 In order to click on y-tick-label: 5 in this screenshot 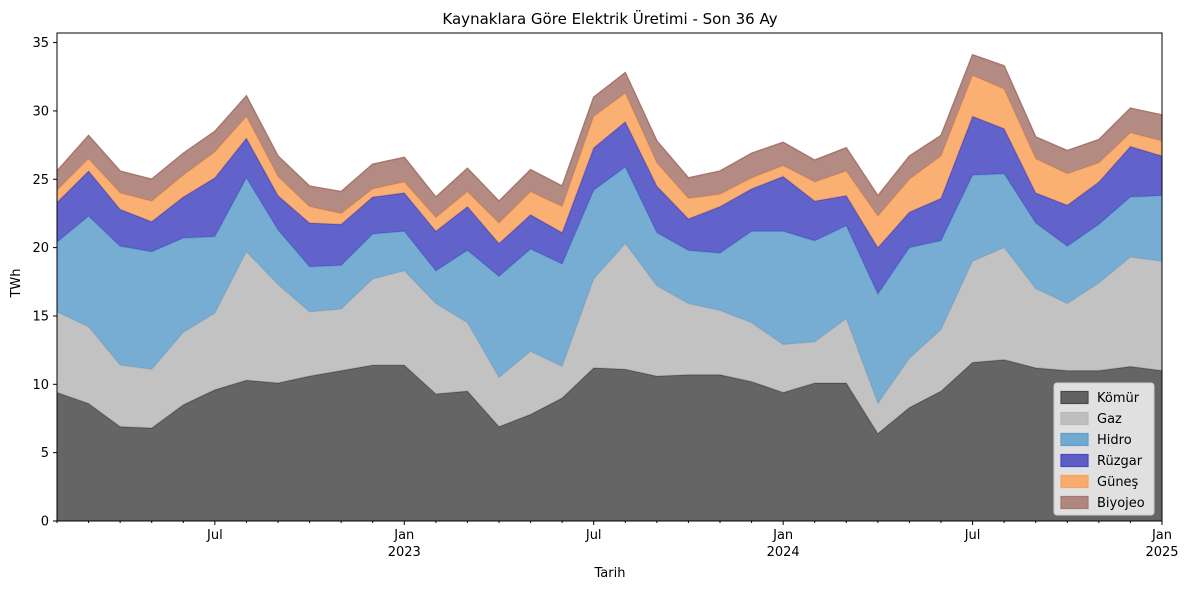, I will do `click(45, 453)`.